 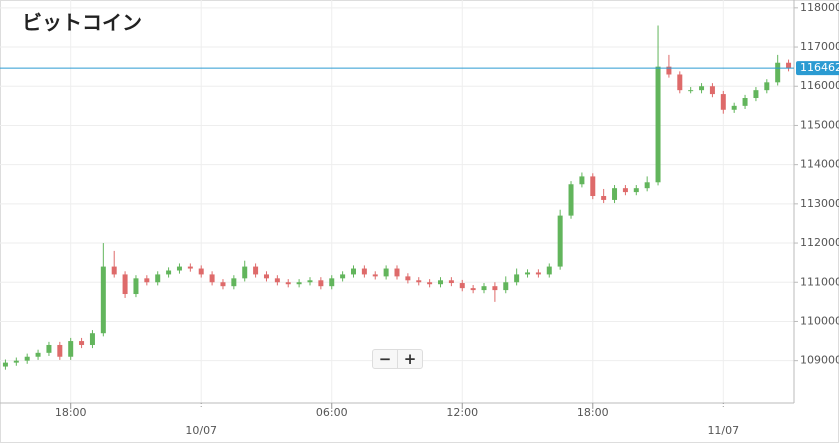 I want to click on y-tick-label: 116000.0, so click(x=819, y=85).